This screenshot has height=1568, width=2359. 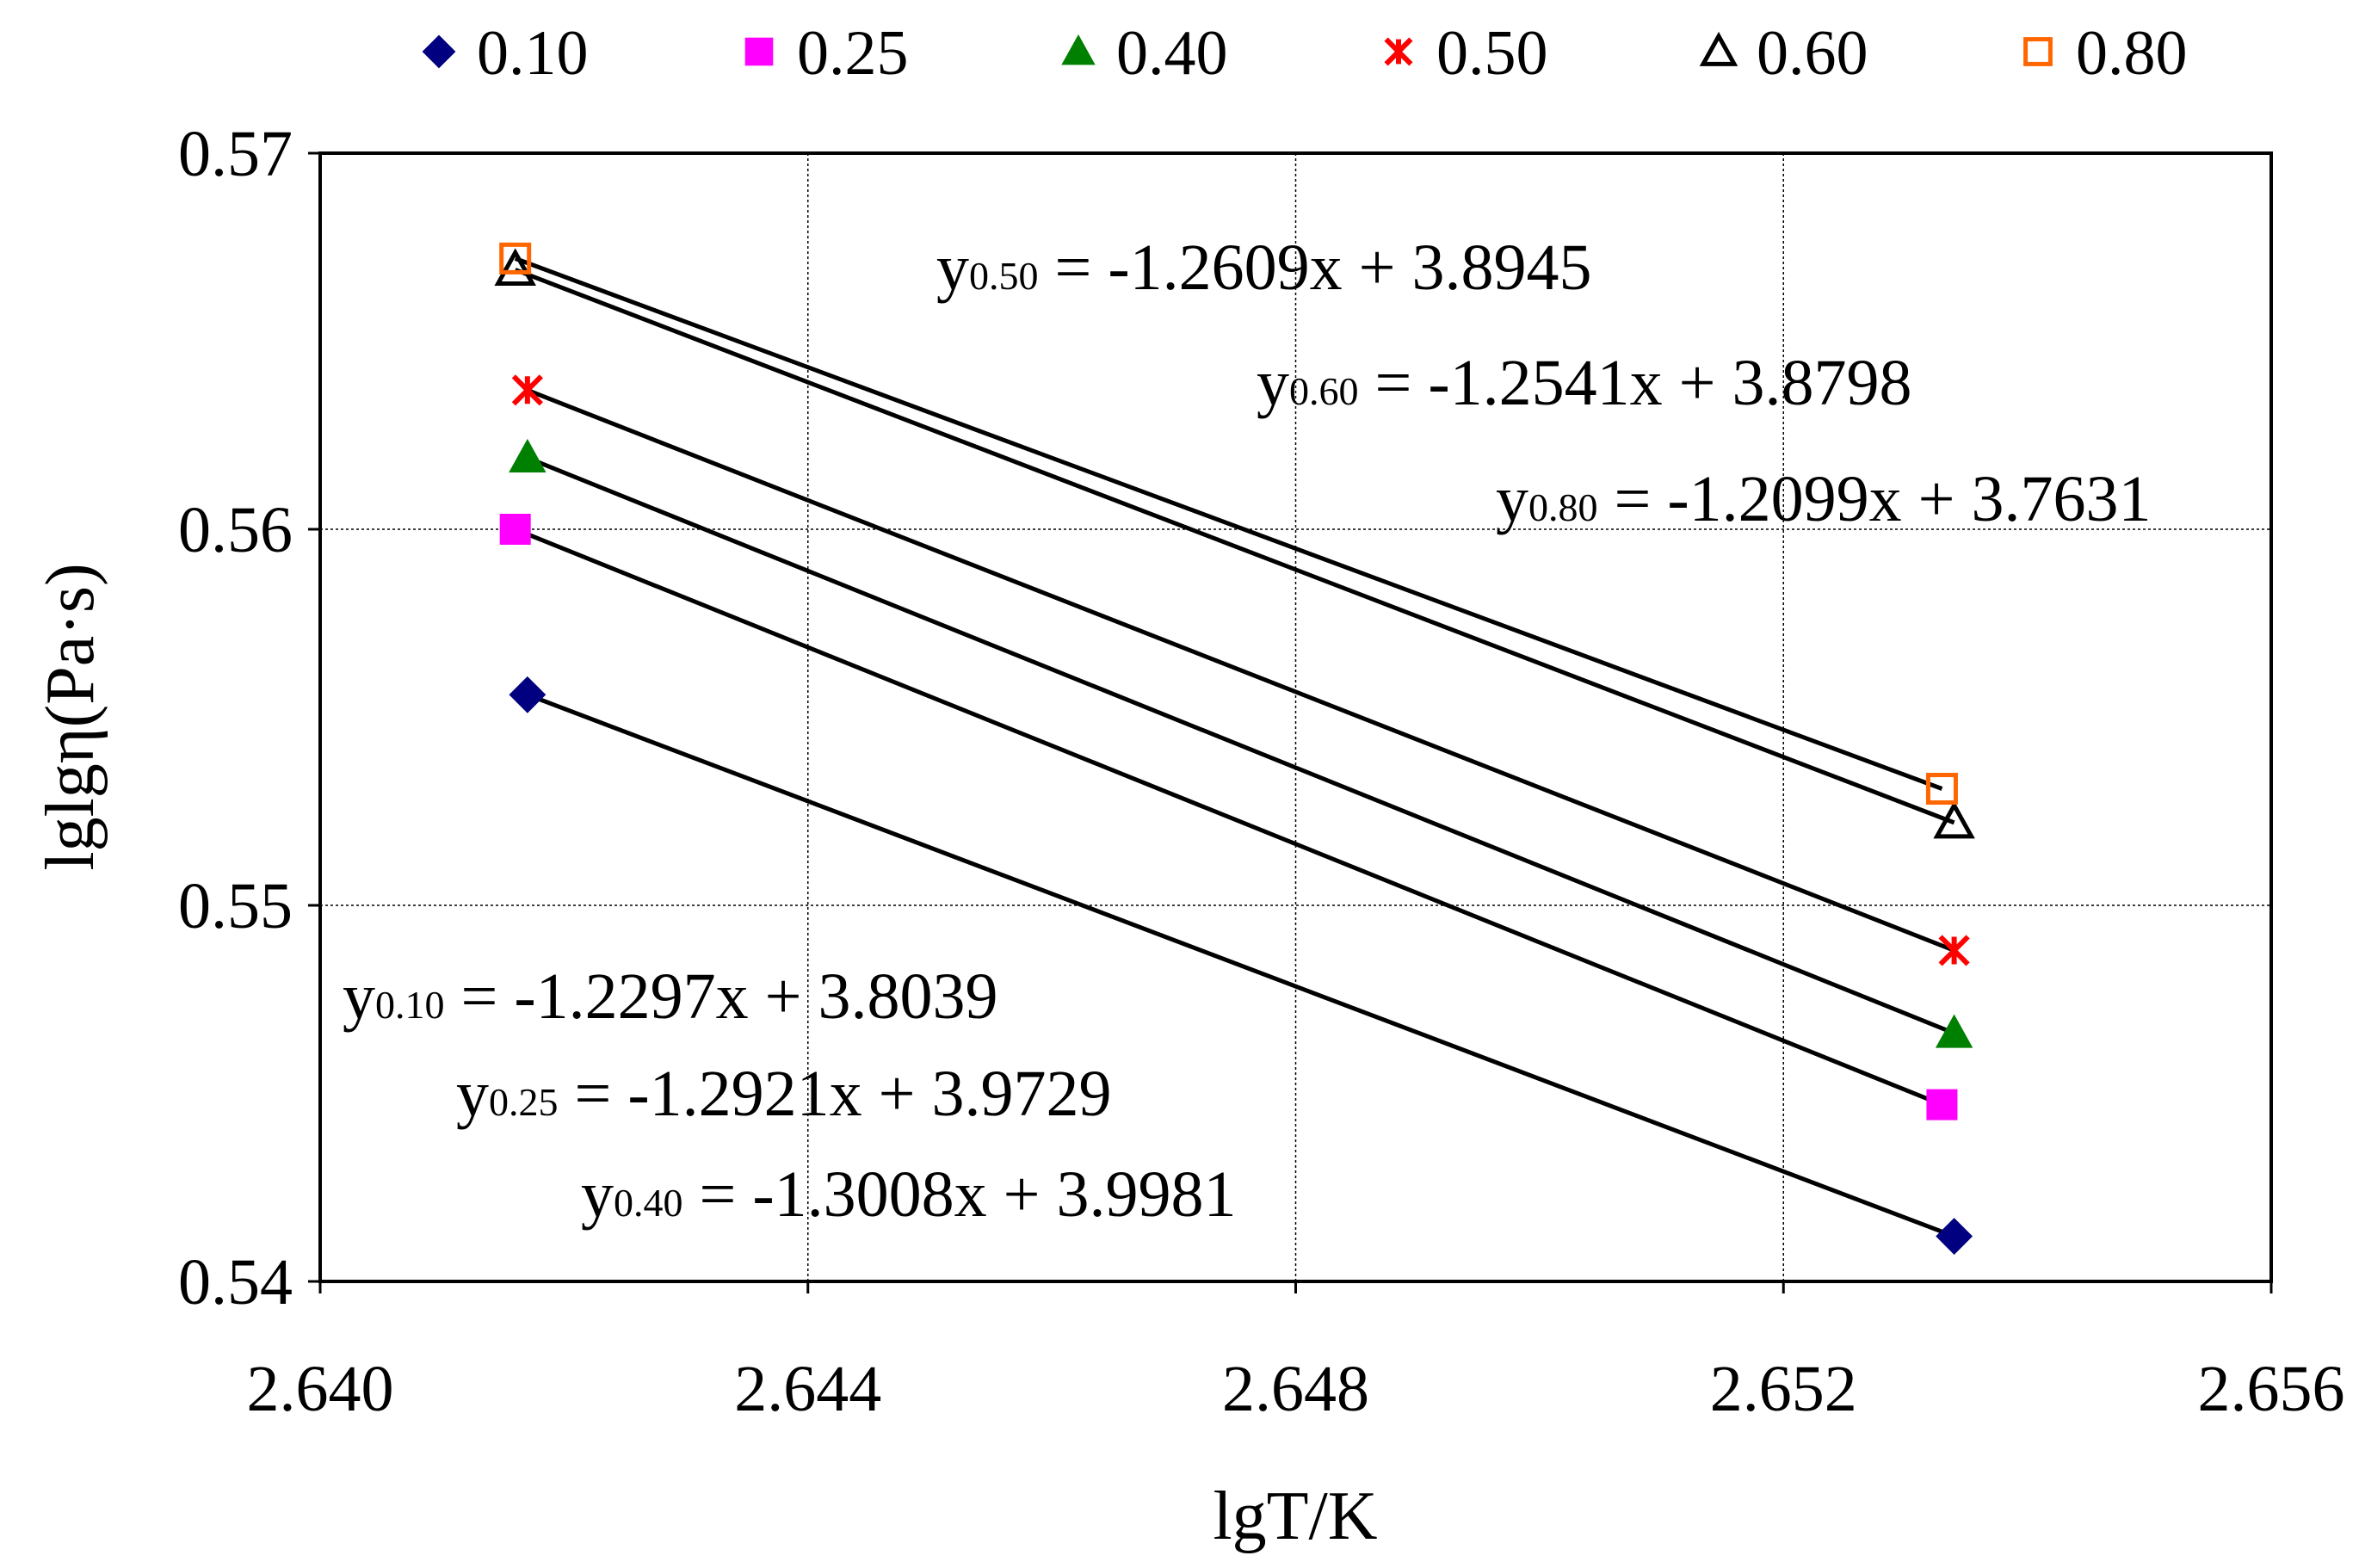 I want to click on legend-marker-0.25, so click(x=759, y=51).